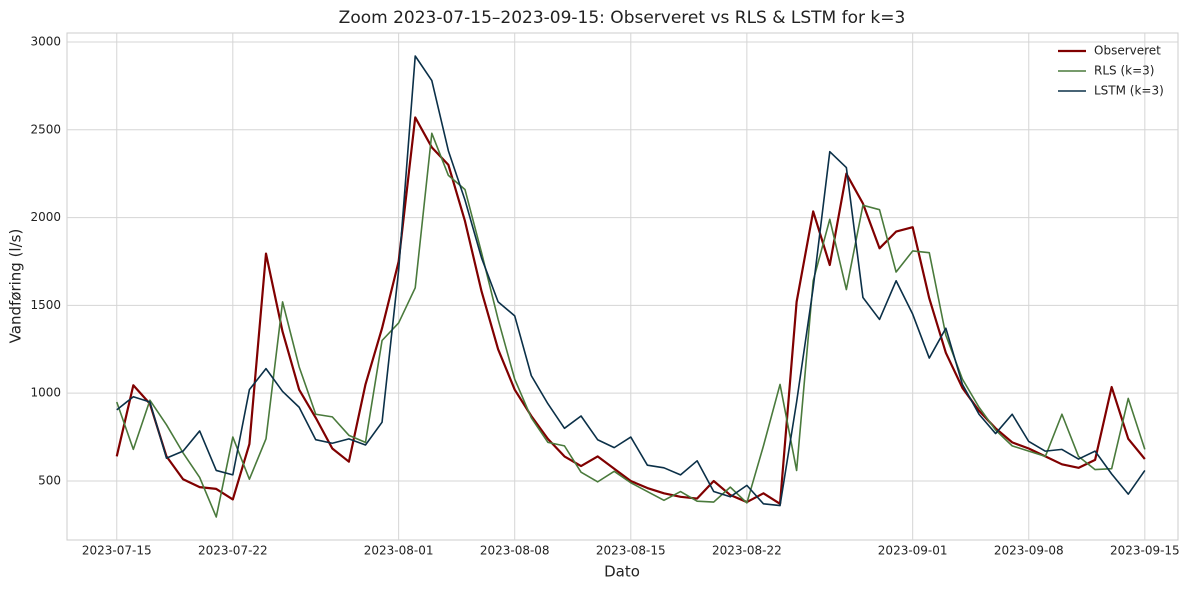 This screenshot has width=1190, height=590. Describe the element at coordinates (1124, 71) in the screenshot. I see `legend-label: RLS (k=3)` at that location.